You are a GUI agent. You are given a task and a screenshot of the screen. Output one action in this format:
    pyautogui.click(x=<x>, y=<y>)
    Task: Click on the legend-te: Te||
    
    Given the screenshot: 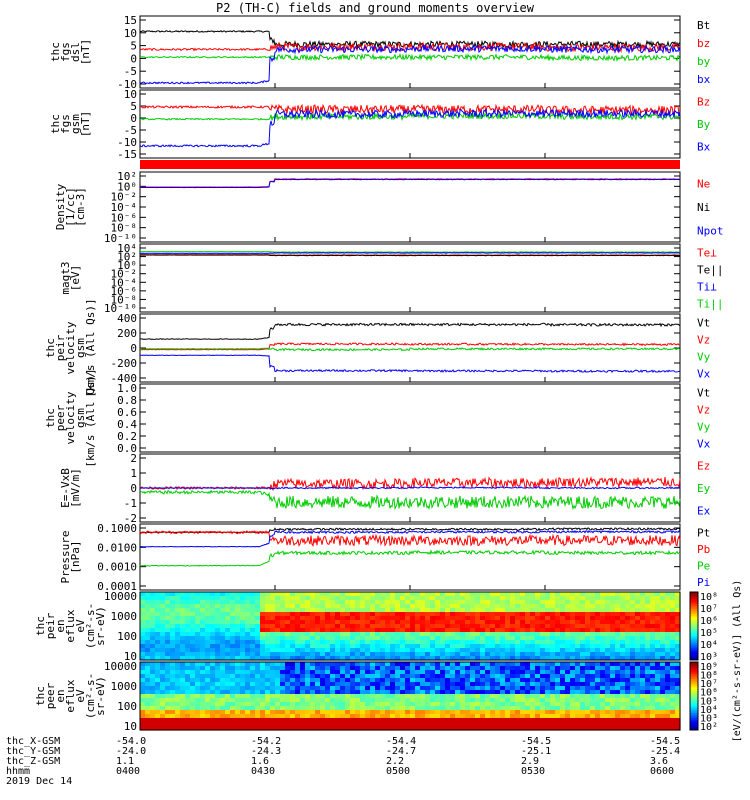 What is the action you would take?
    pyautogui.click(x=710, y=270)
    